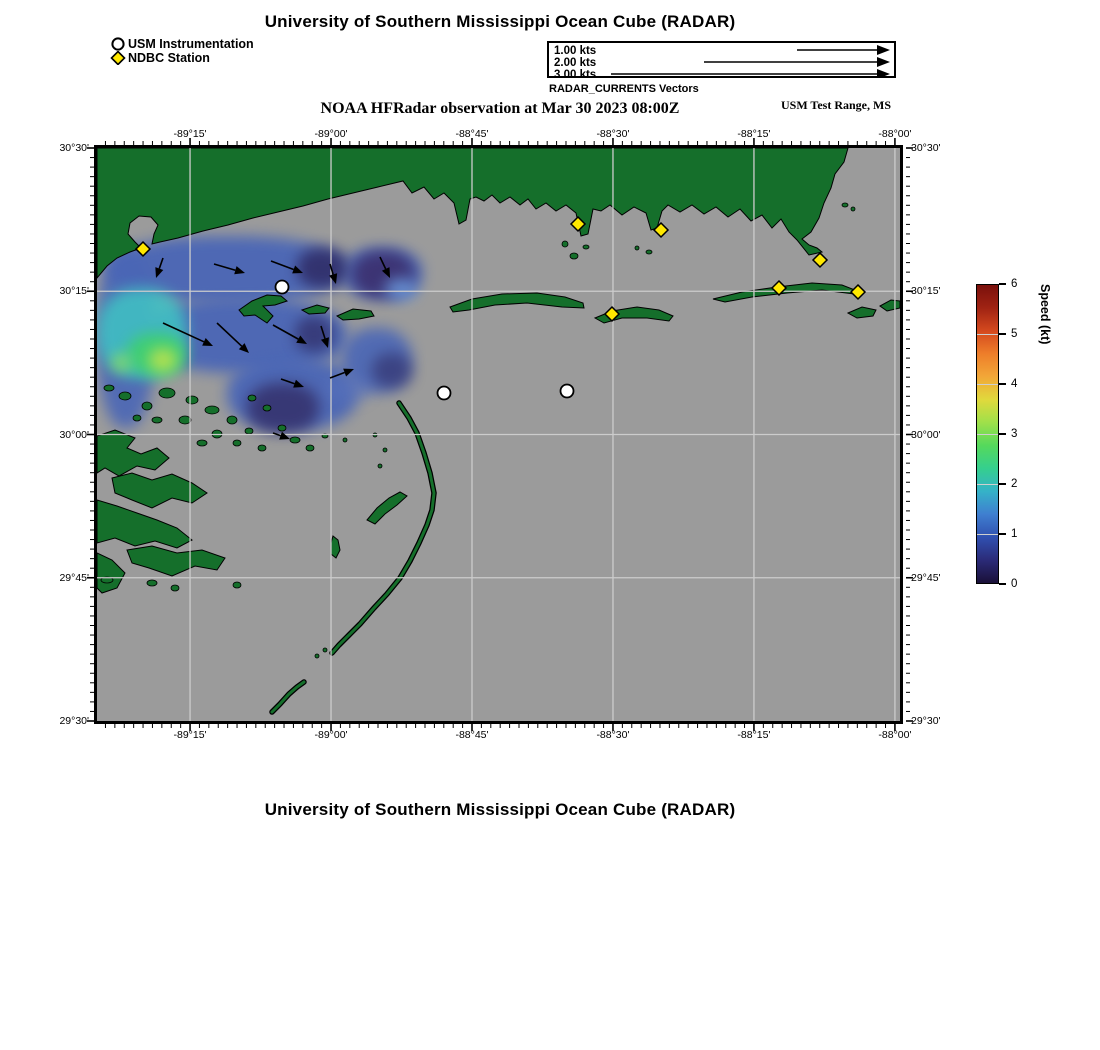 Image resolution: width=1100 pixels, height=1050 pixels. I want to click on legend-item-ndbc: NDBC Station, so click(182, 58).